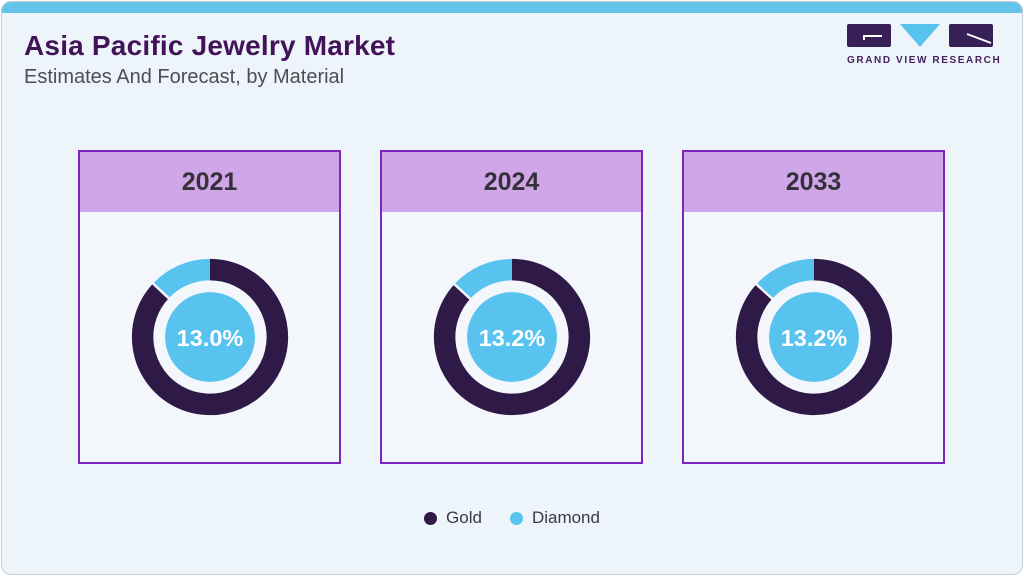 This screenshot has height=576, width=1024. What do you see at coordinates (184, 77) in the screenshot?
I see `page-subtitle: Estimates And Forecast, by Material` at bounding box center [184, 77].